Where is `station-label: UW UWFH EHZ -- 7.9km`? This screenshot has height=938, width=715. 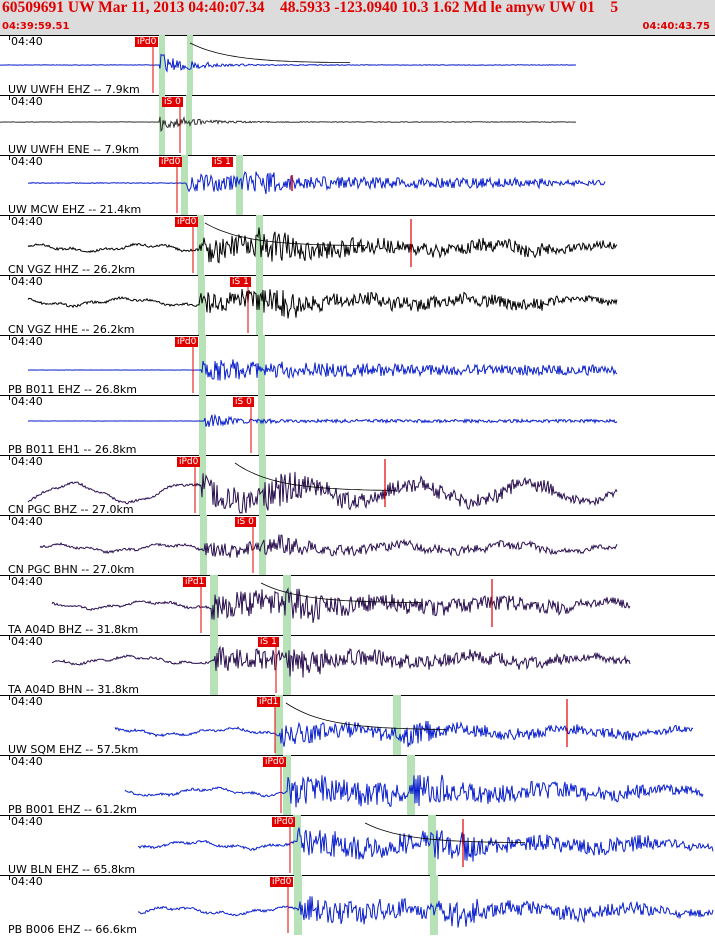 station-label: UW UWFH EHZ -- 7.9km is located at coordinates (74, 89).